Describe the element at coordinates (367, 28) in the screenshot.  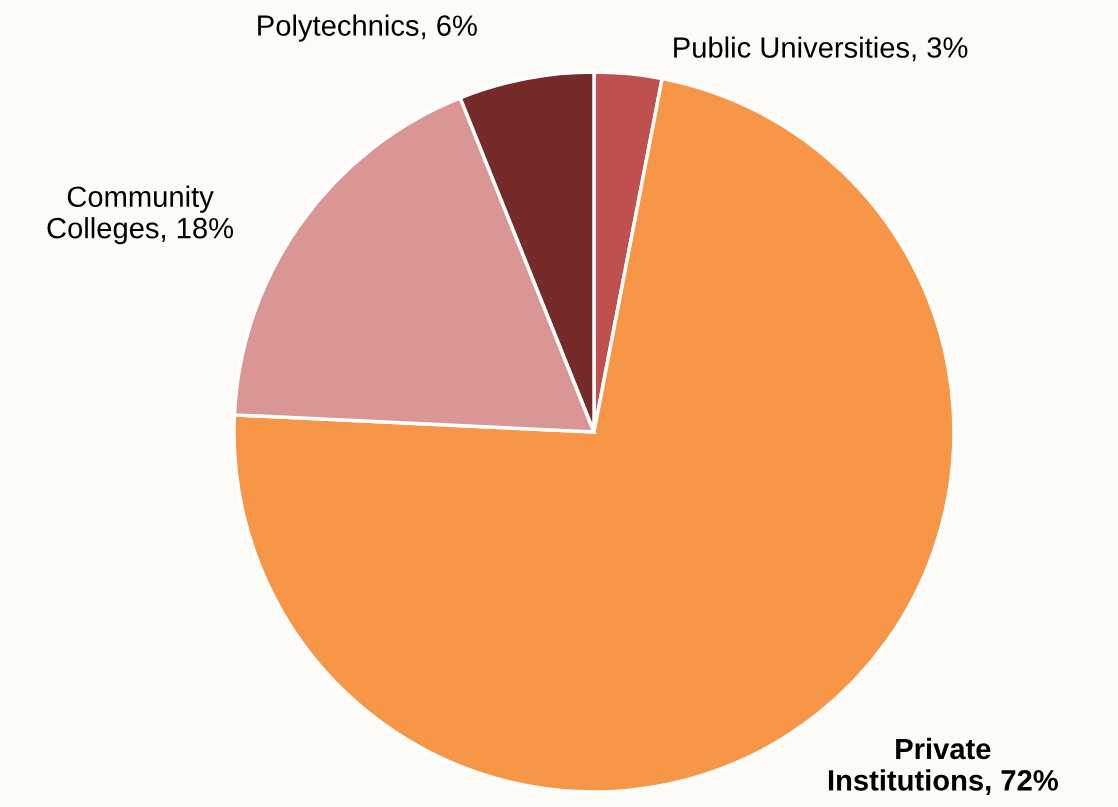
I see `slice-label: Polytechnics, 6%` at that location.